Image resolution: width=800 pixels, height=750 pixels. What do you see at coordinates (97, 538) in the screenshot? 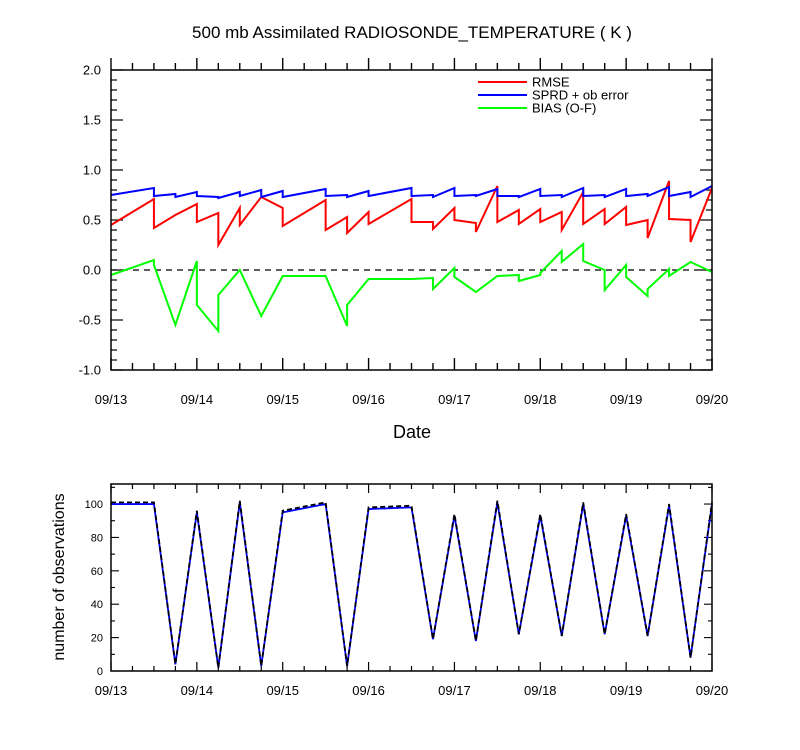
I see `y-tick-label: 80` at bounding box center [97, 538].